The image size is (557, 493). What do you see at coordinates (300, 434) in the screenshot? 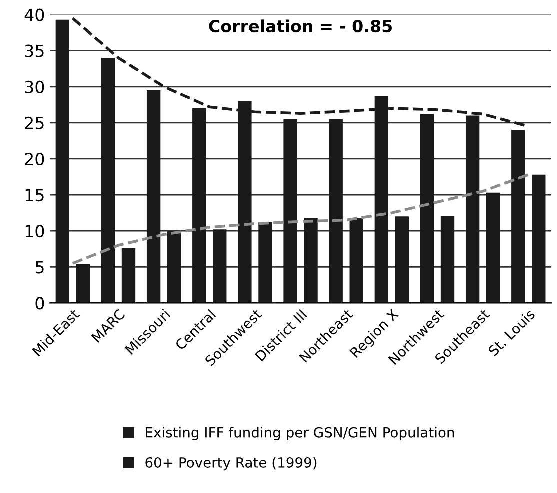
I see `legend-label: Existing IFF funding per GSN/GEN Population` at bounding box center [300, 434].